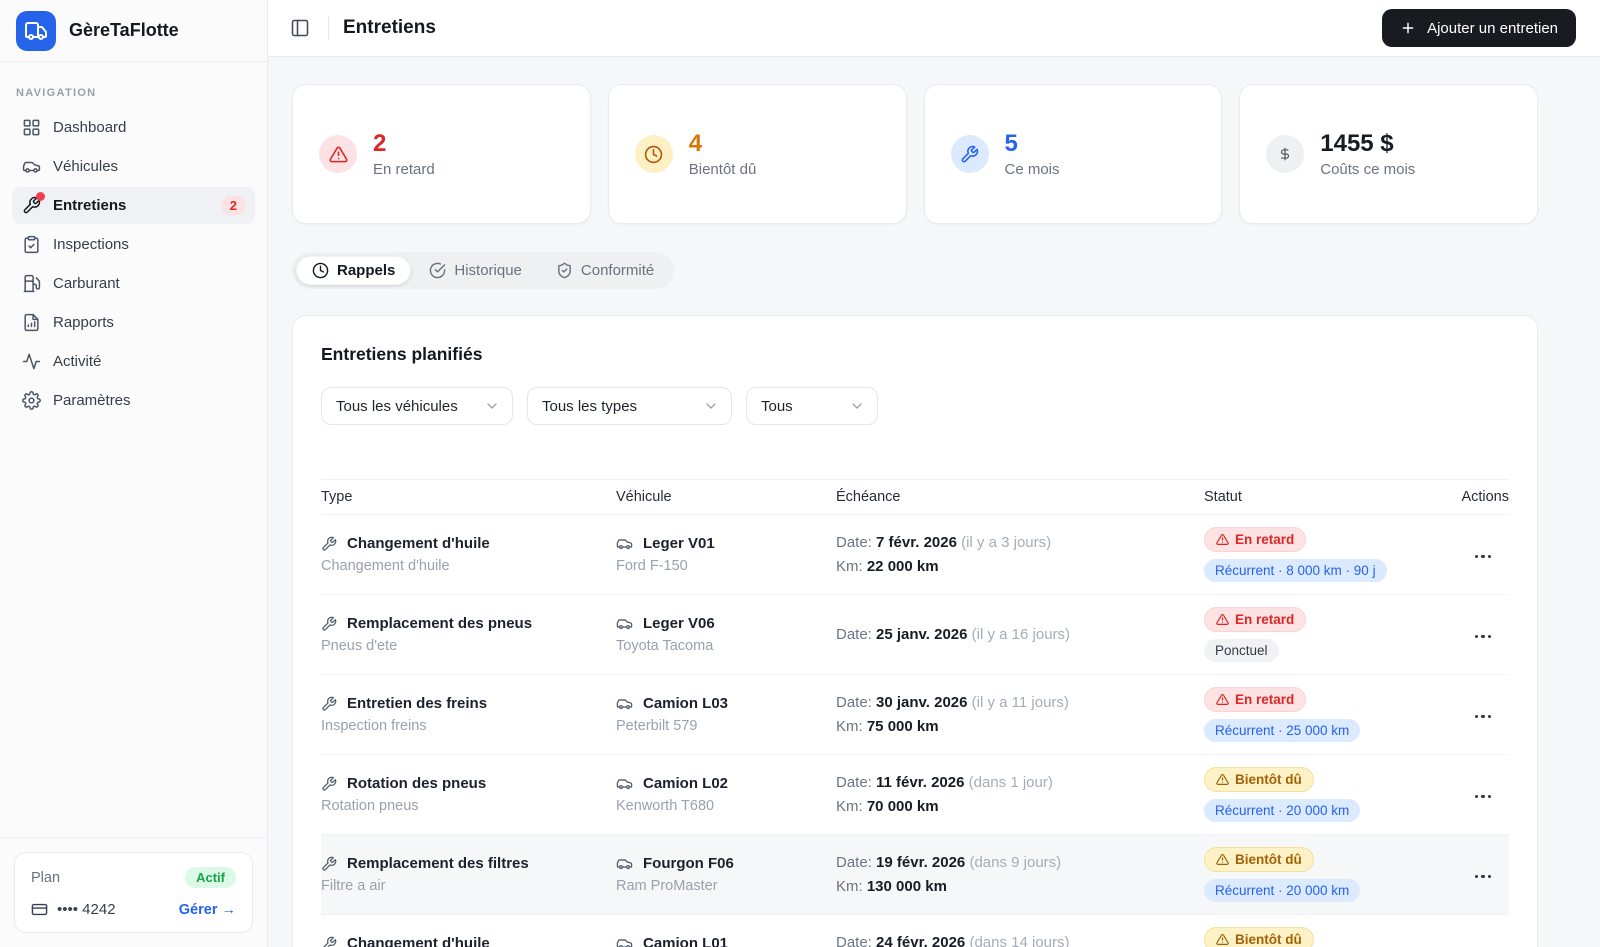 The image size is (1600, 947). Describe the element at coordinates (31, 400) in the screenshot. I see `gear-icon` at that location.